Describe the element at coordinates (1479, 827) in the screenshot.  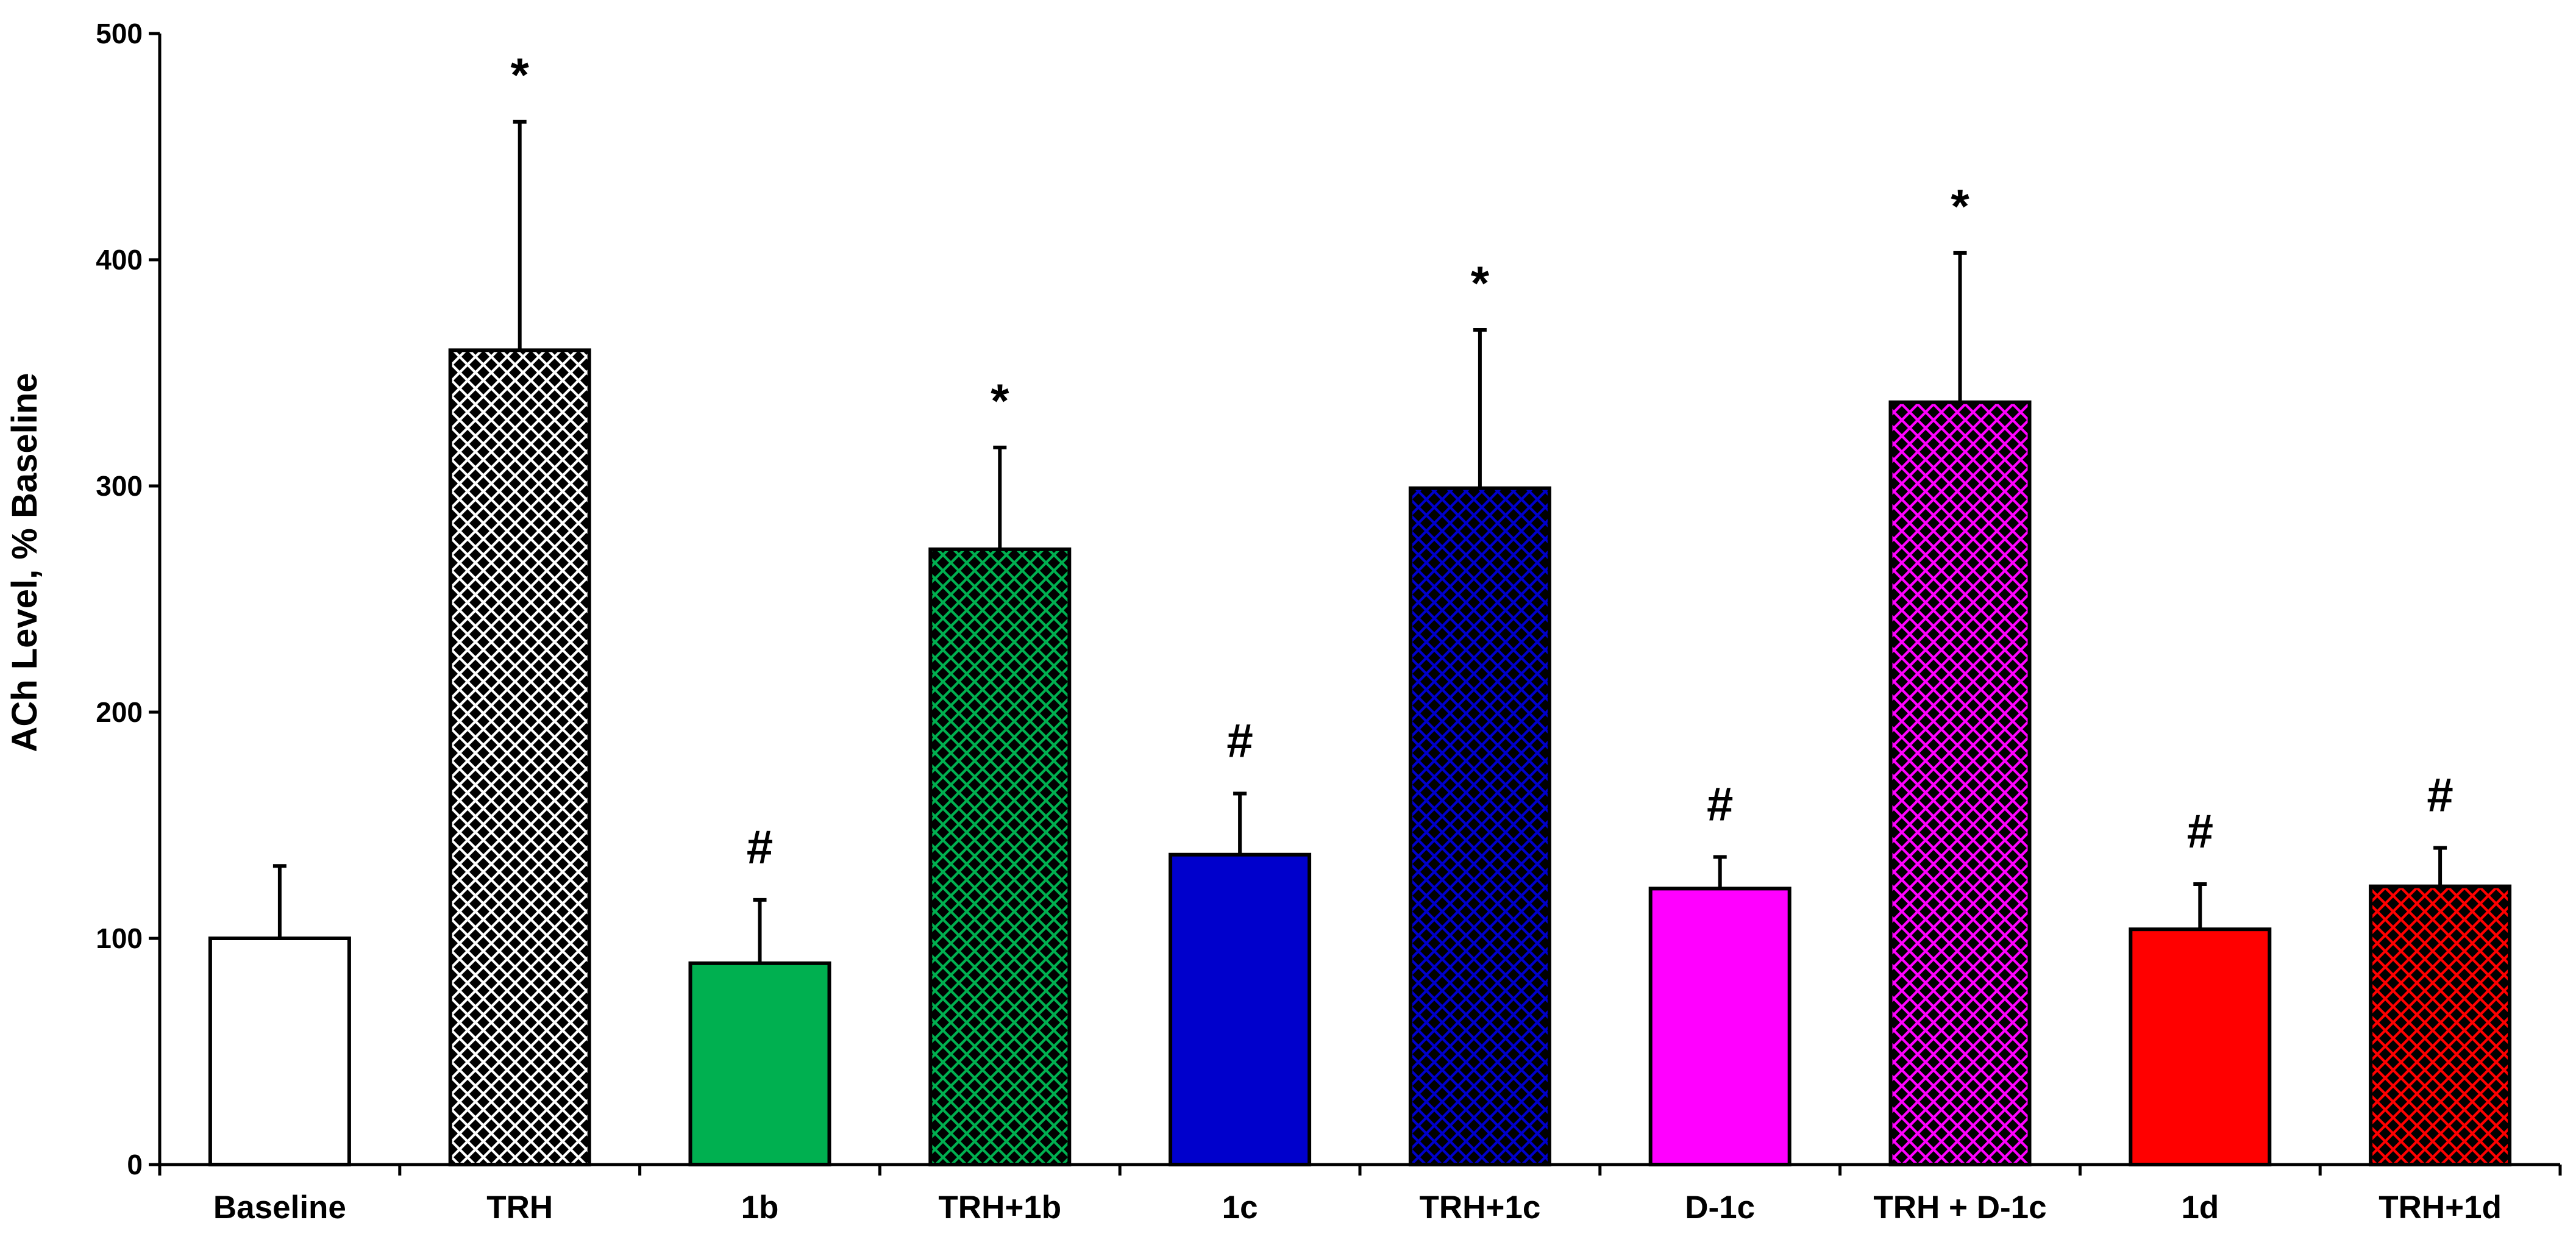
I see `bar-trh+1c` at that location.